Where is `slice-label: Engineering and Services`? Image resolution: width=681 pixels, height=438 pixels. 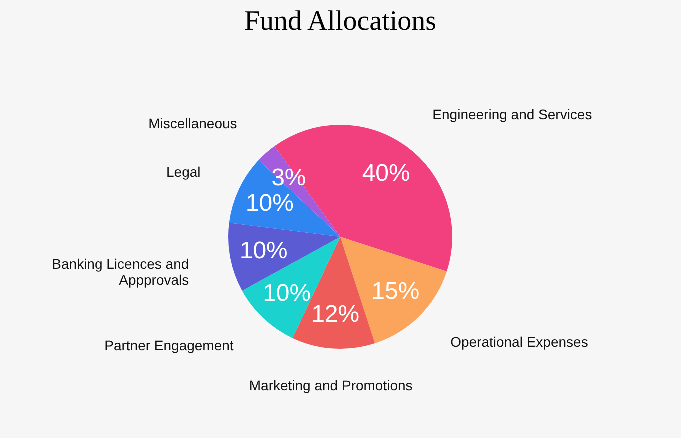
slice-label: Engineering and Services is located at coordinates (512, 114).